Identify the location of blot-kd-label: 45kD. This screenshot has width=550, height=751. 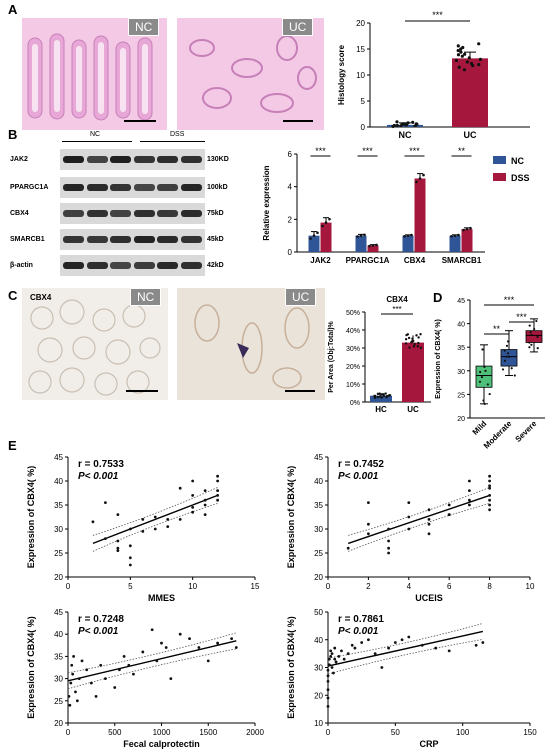
(215, 239).